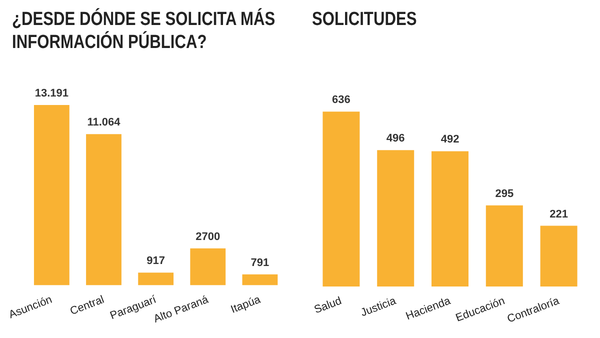  I want to click on x-tick-label: Salud, so click(328, 305).